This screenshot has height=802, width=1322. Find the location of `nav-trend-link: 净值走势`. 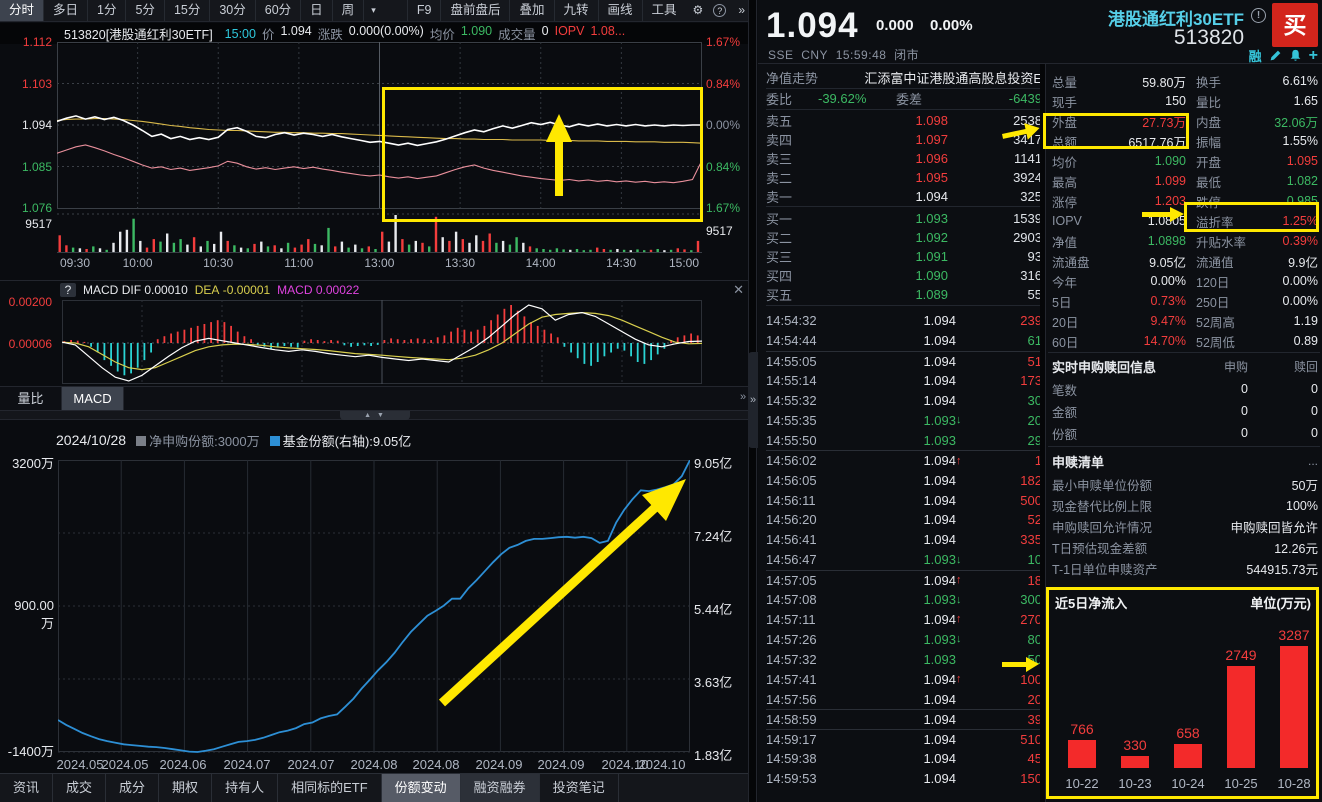

nav-trend-link: 净值走势 is located at coordinates (792, 78).